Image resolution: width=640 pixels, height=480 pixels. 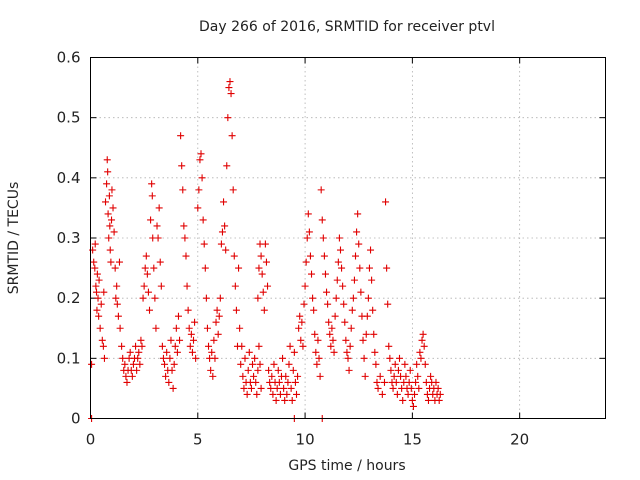 I want to click on y-tick-label: 0.4, so click(x=69, y=178).